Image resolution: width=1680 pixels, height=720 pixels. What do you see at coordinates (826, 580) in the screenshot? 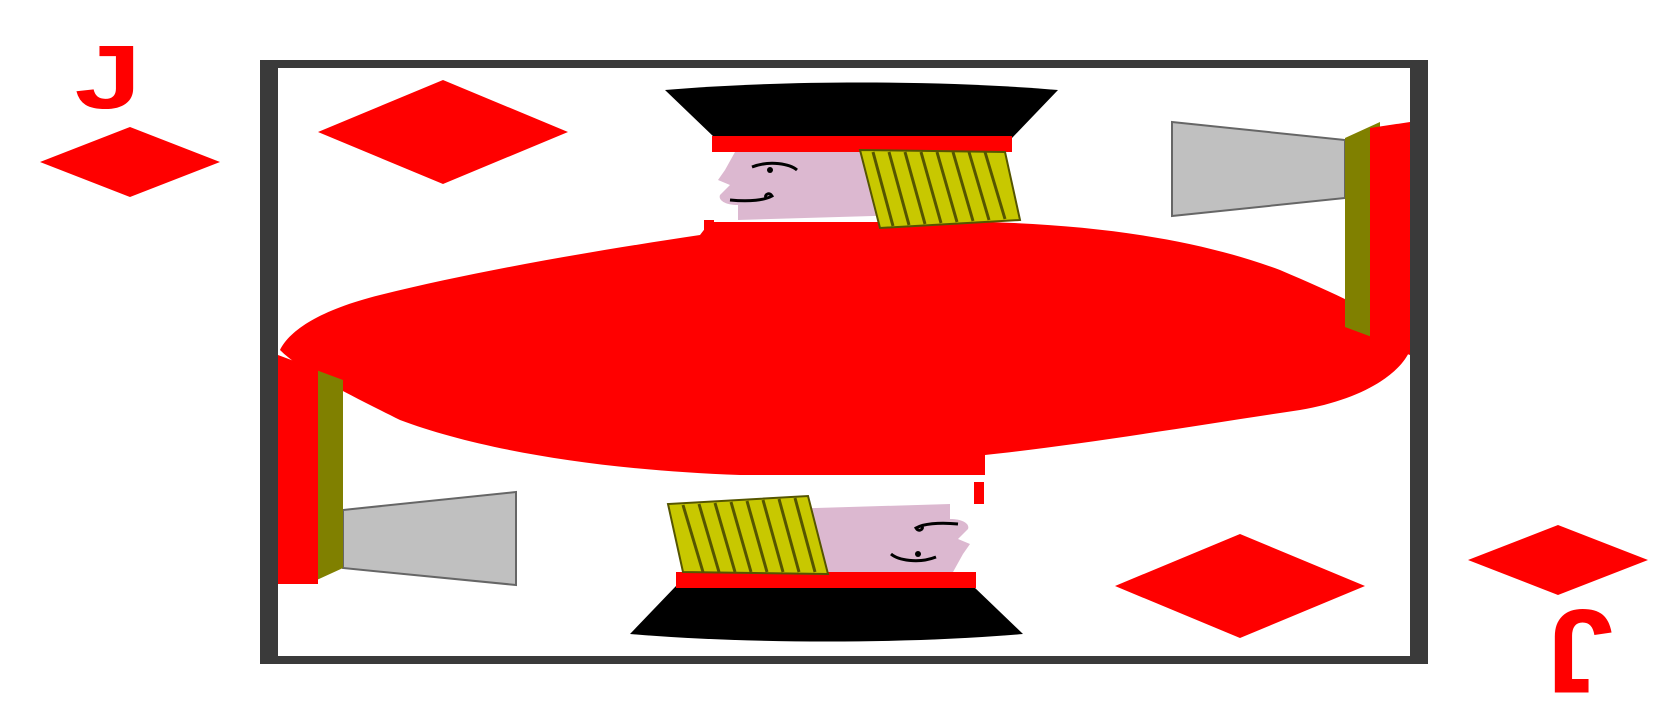
I see `jack-hat-band-bottom` at bounding box center [826, 580].